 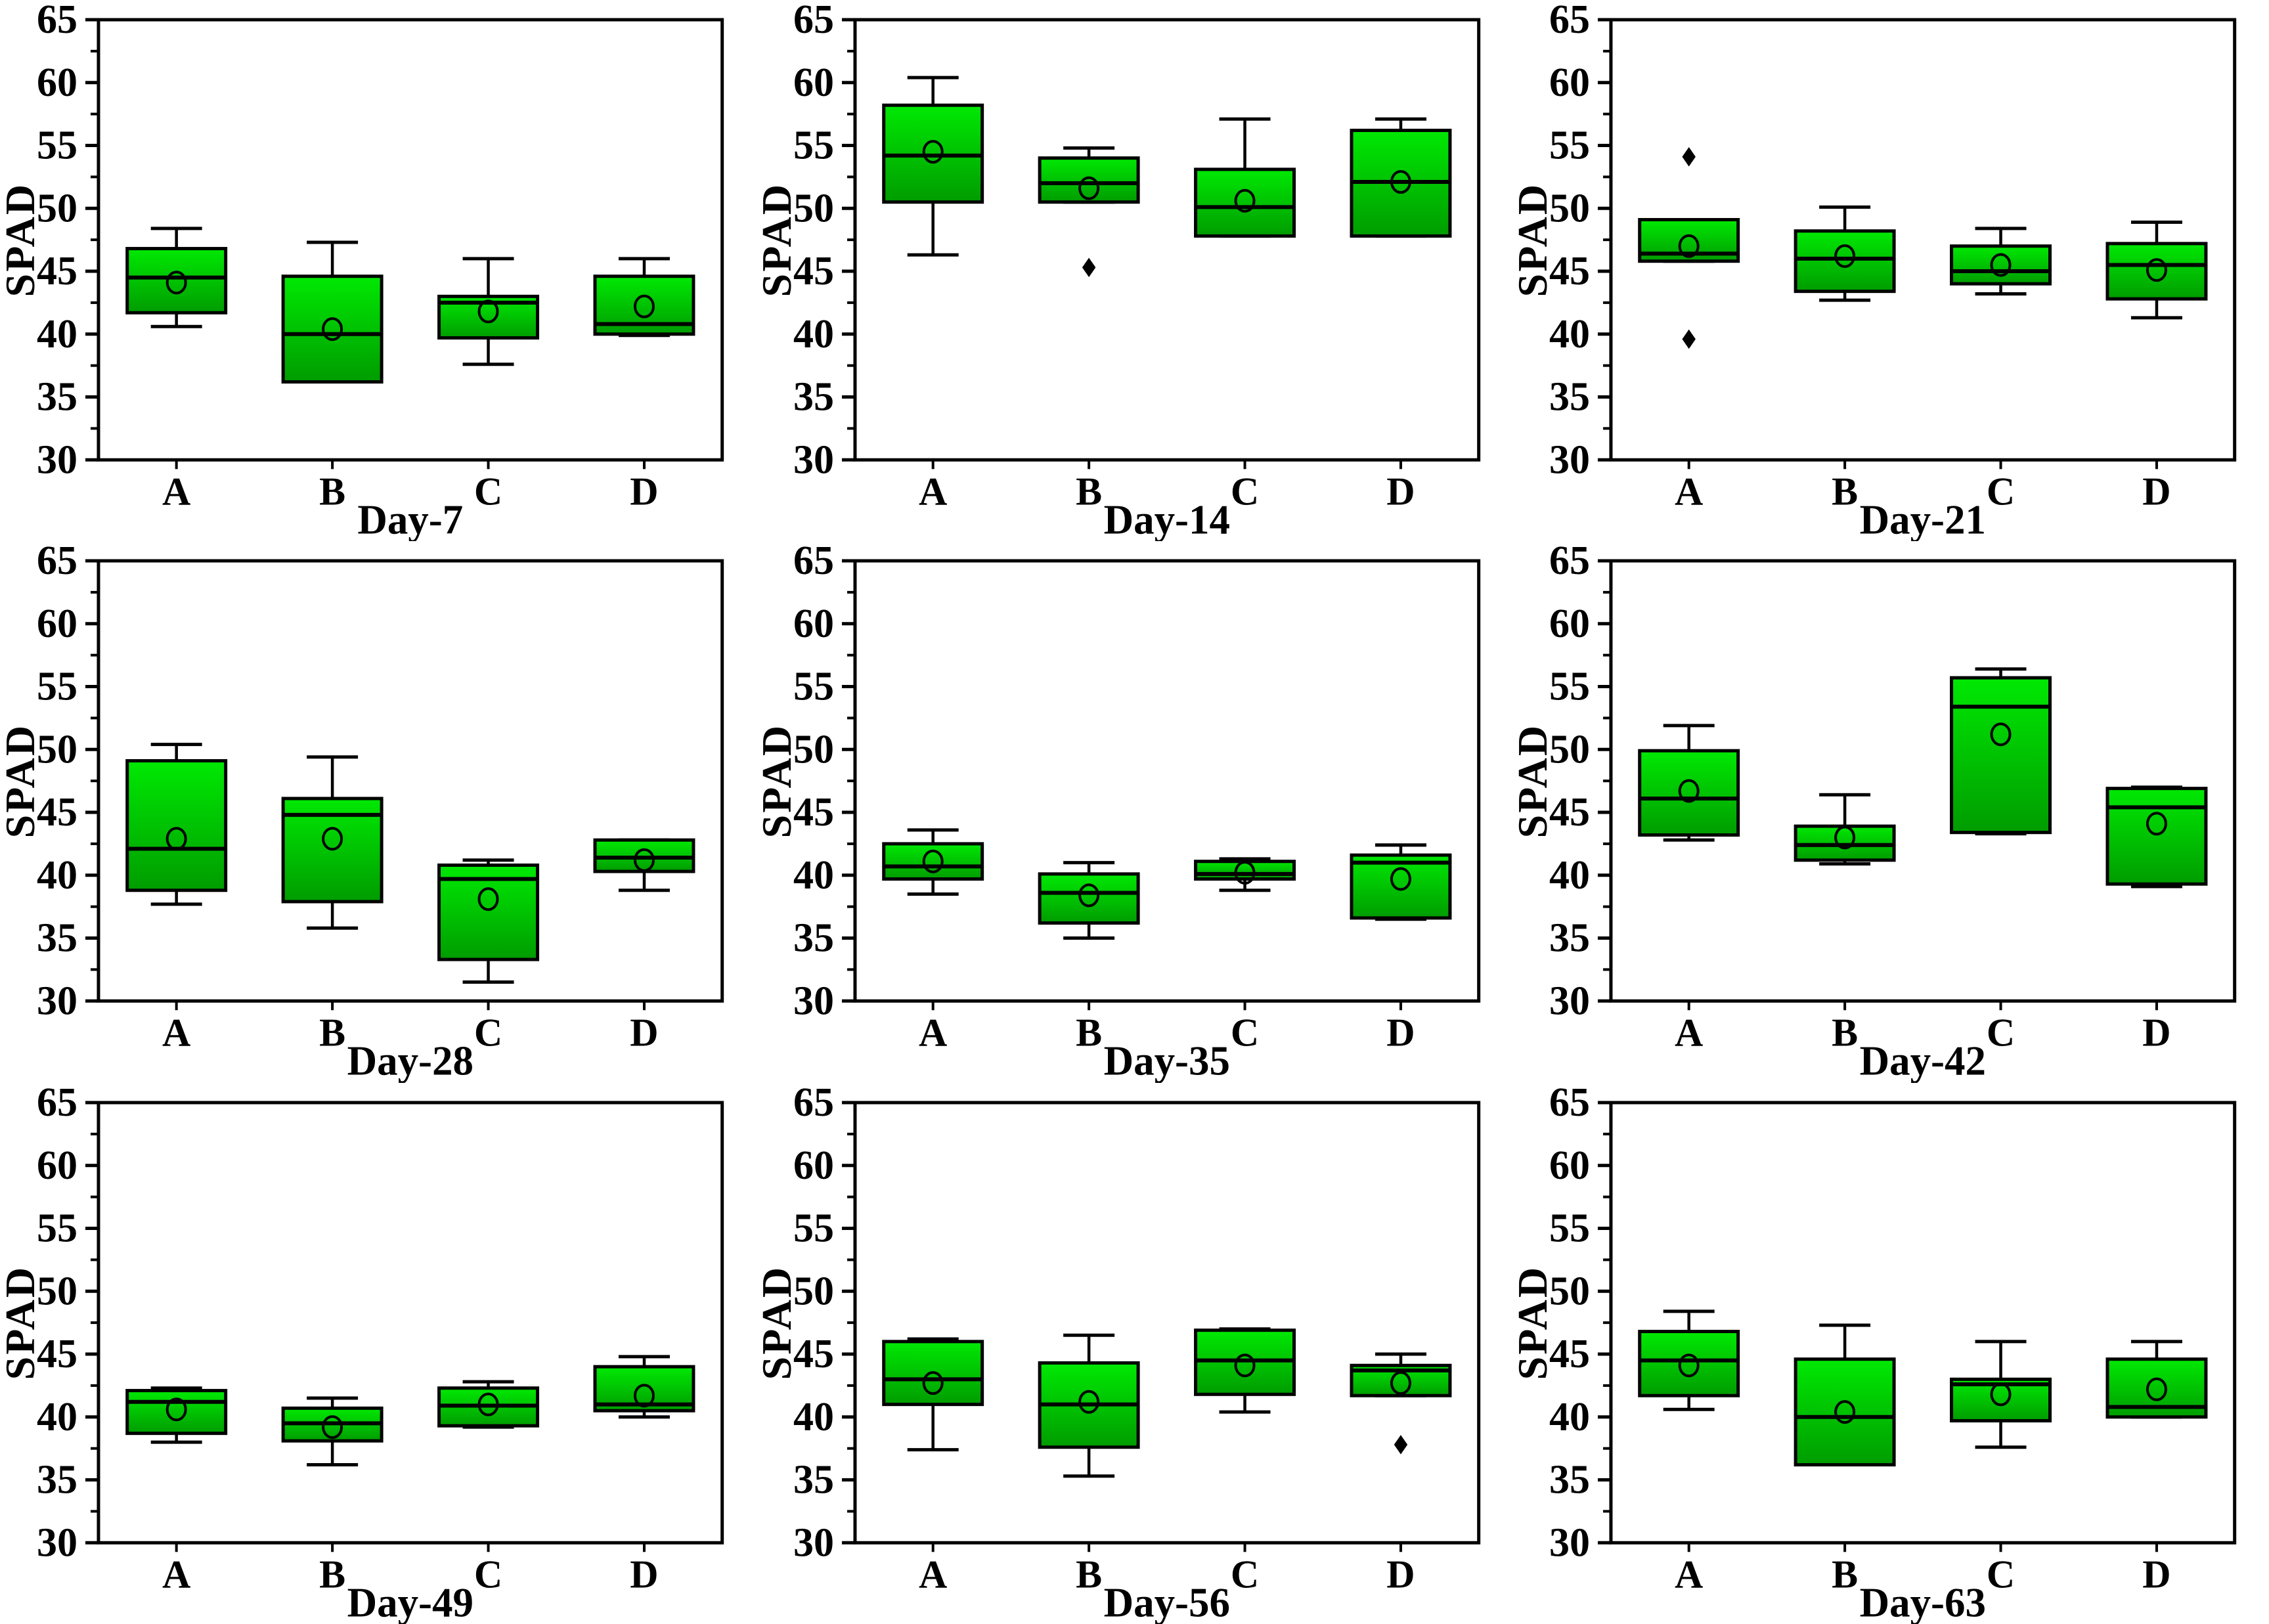 I want to click on boxplot-day-14-a, so click(x=932, y=167).